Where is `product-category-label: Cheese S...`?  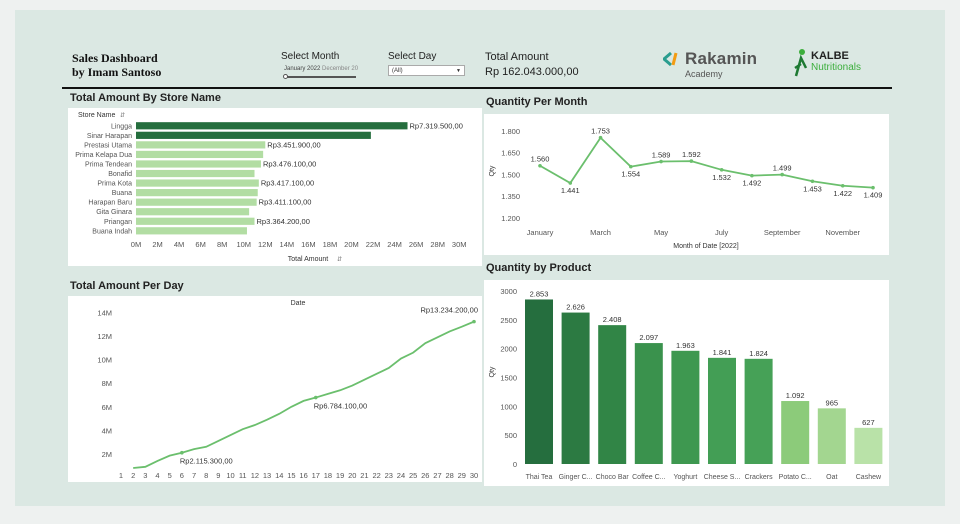 product-category-label: Cheese S... is located at coordinates (722, 477).